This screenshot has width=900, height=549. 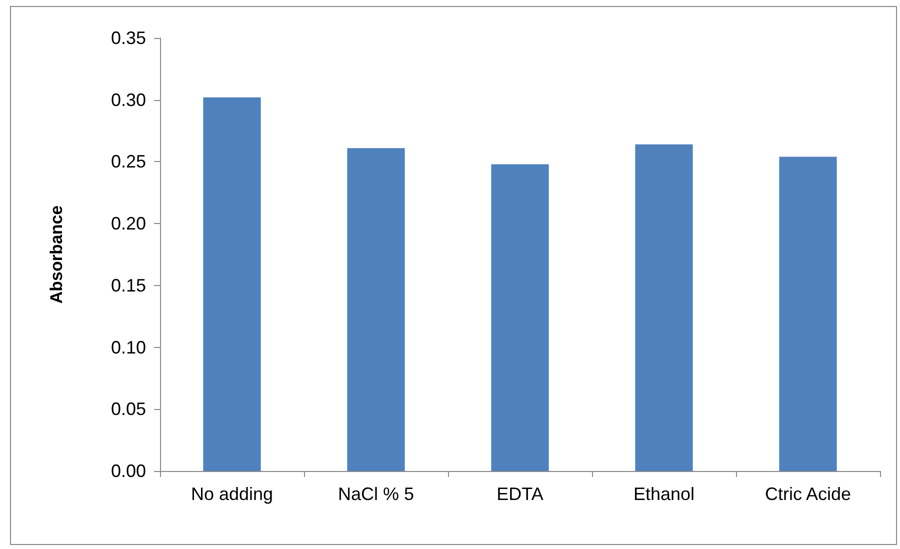 I want to click on y-axis-title: Absorbance, so click(x=56, y=254).